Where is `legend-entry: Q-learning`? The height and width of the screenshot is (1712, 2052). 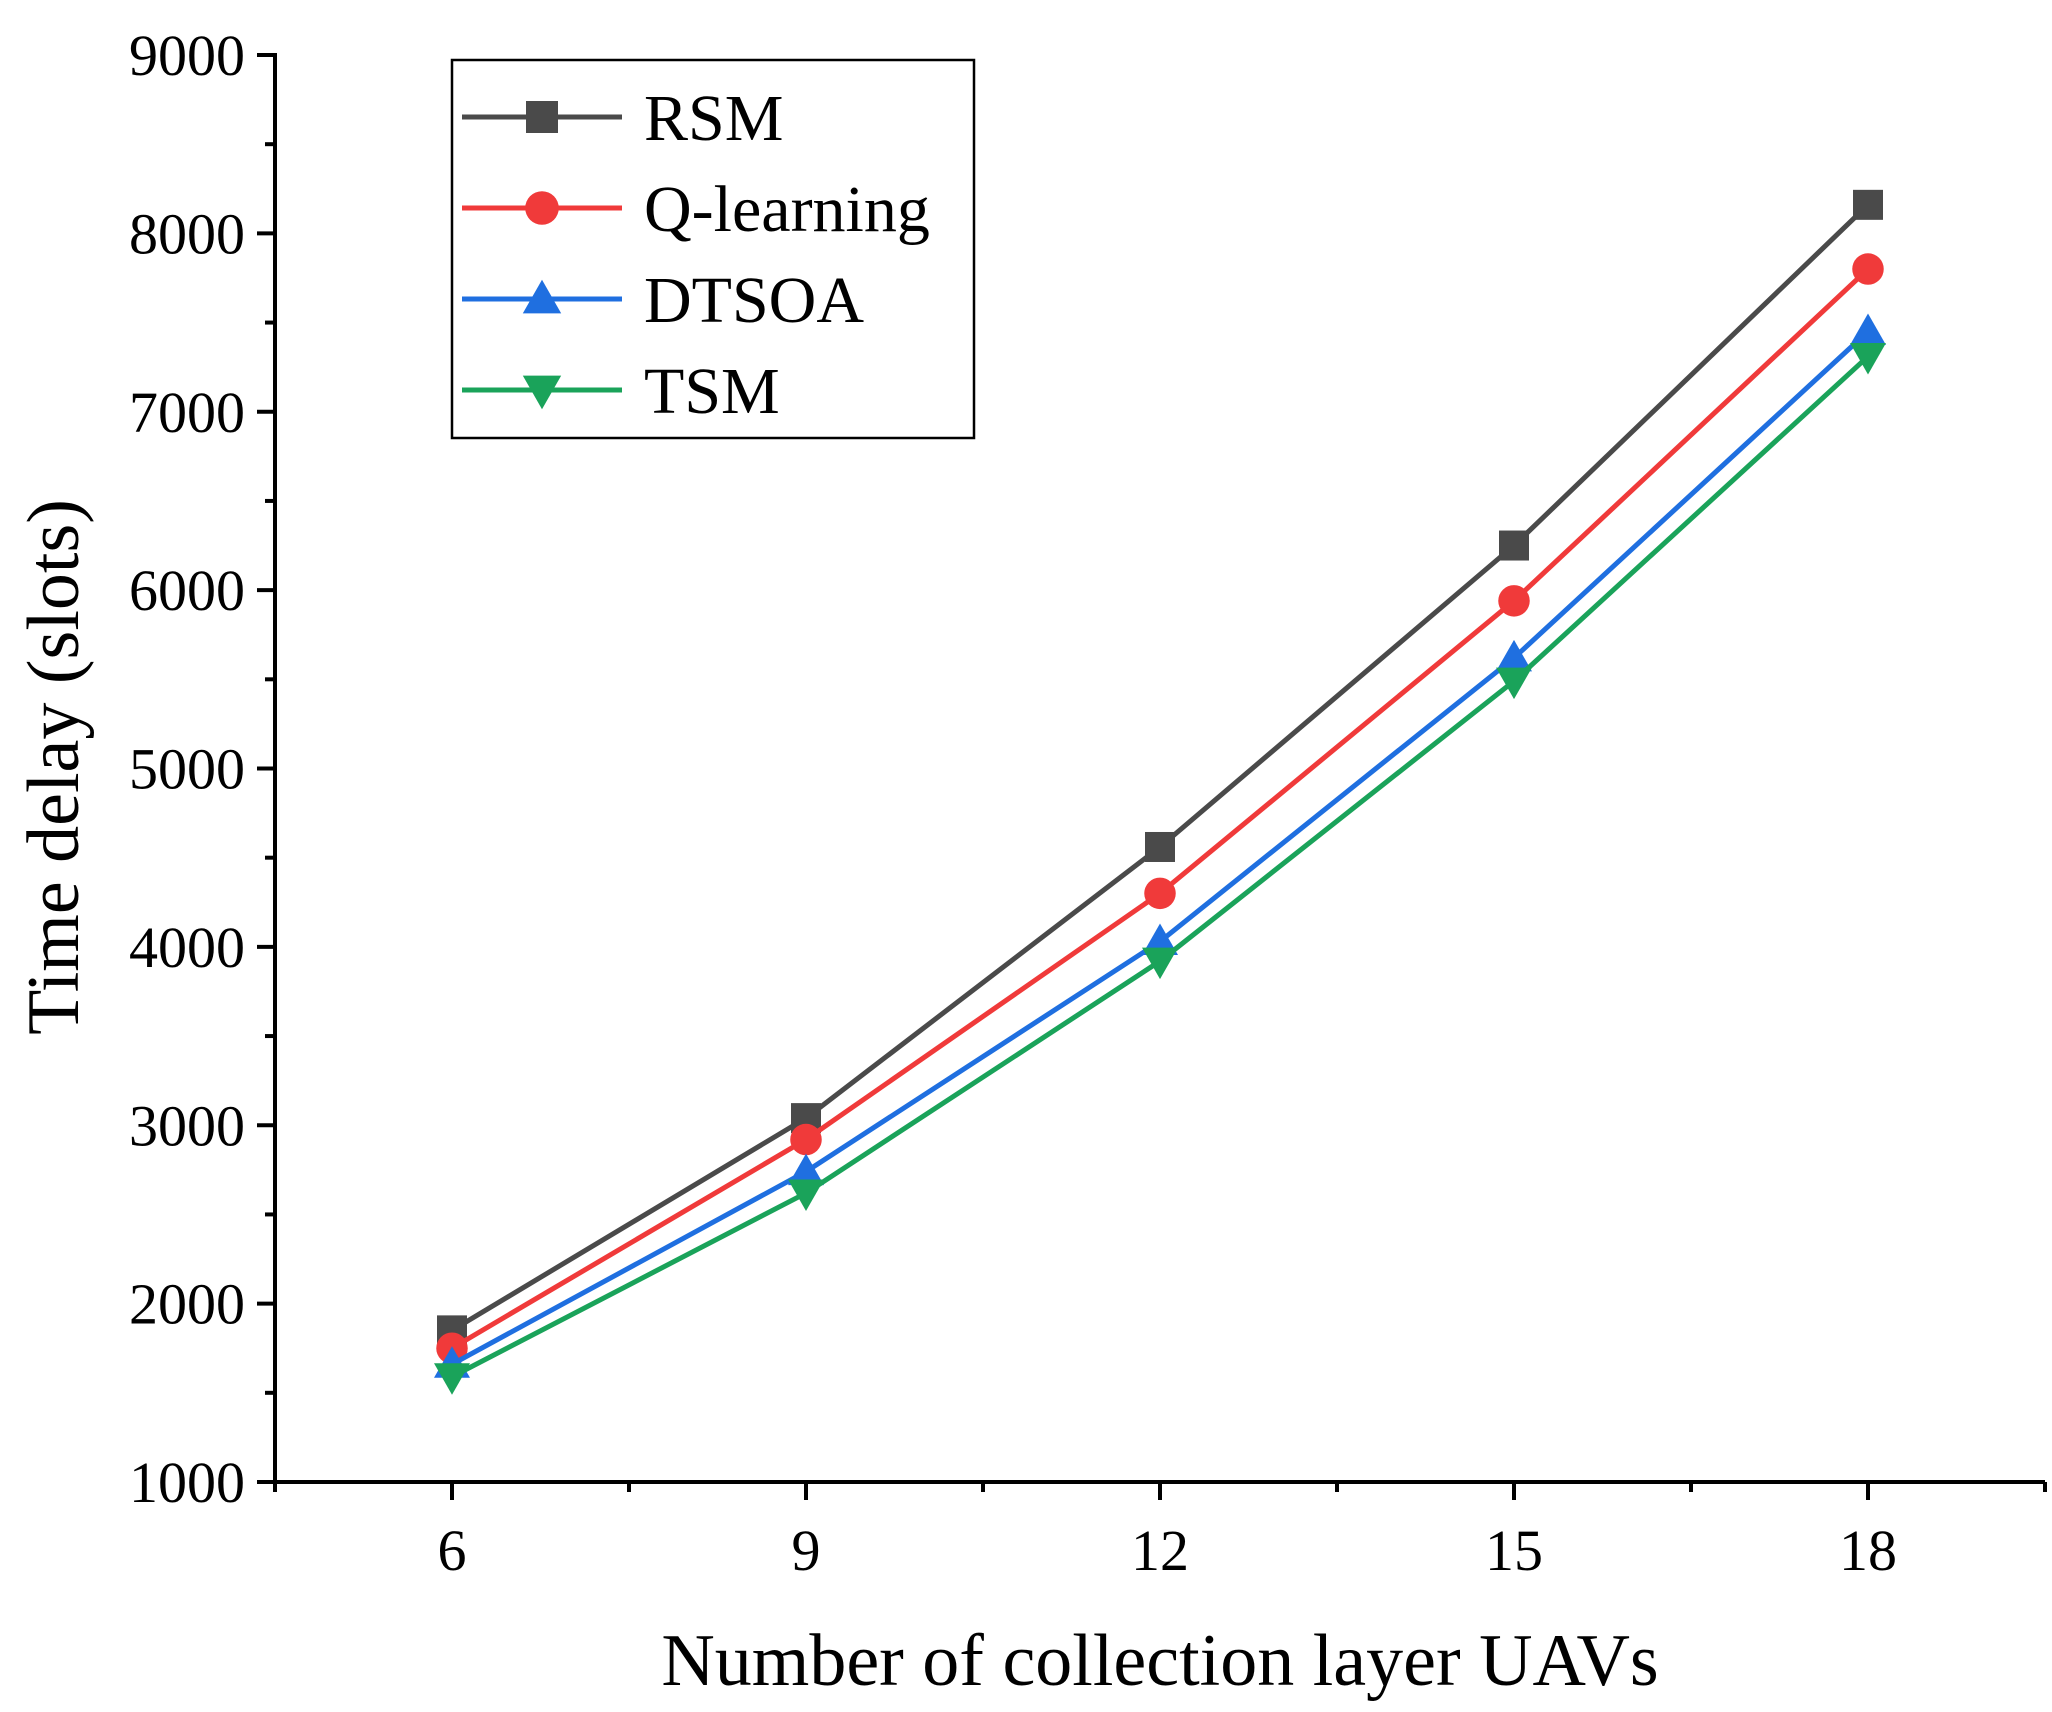
legend-entry: Q-learning is located at coordinates (696, 209).